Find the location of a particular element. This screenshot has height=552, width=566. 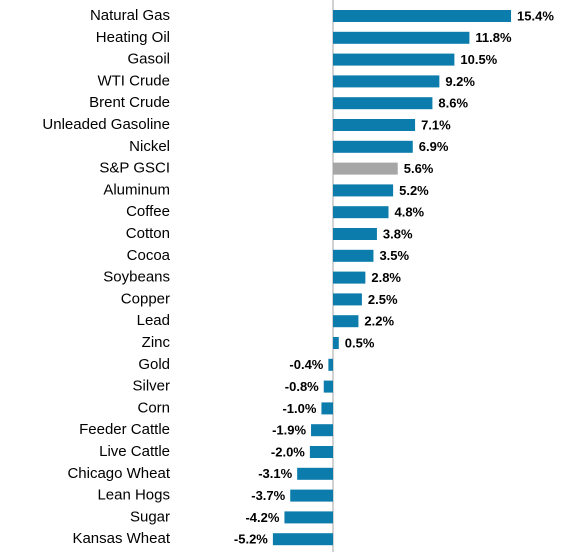

value-label: 0.5% is located at coordinates (360, 342).